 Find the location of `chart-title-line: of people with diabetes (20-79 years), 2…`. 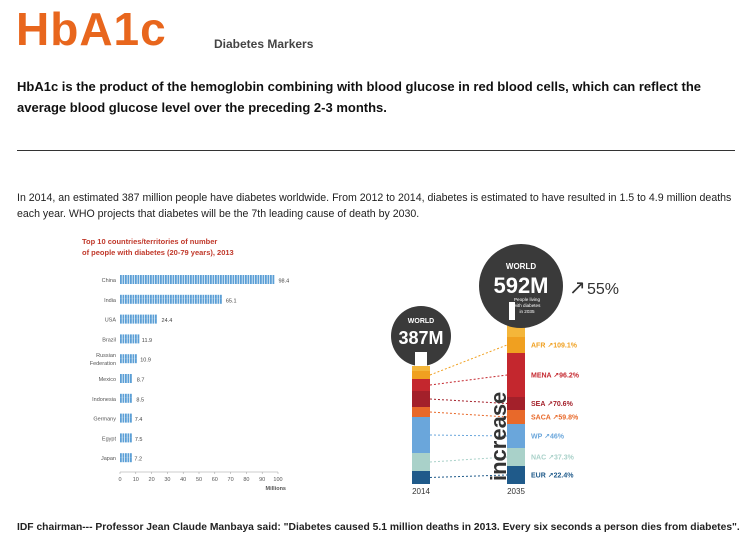

chart-title-line: of people with diabetes (20-79 years), 2… is located at coordinates (158, 252).